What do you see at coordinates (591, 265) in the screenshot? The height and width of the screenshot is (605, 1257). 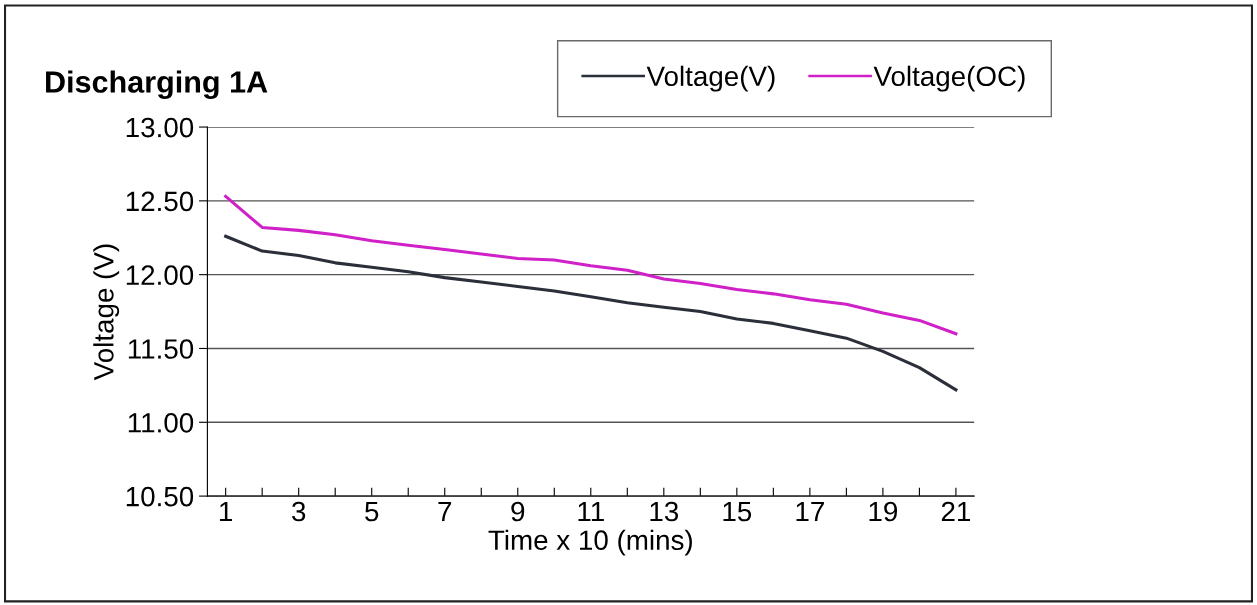 I see `line-series` at bounding box center [591, 265].